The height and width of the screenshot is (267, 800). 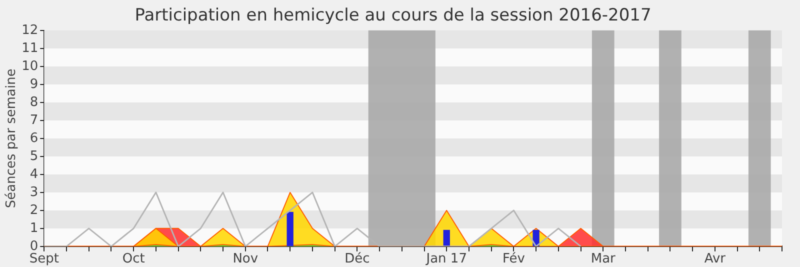 What do you see at coordinates (34, 174) in the screenshot?
I see `y-tick-label: 4` at bounding box center [34, 174].